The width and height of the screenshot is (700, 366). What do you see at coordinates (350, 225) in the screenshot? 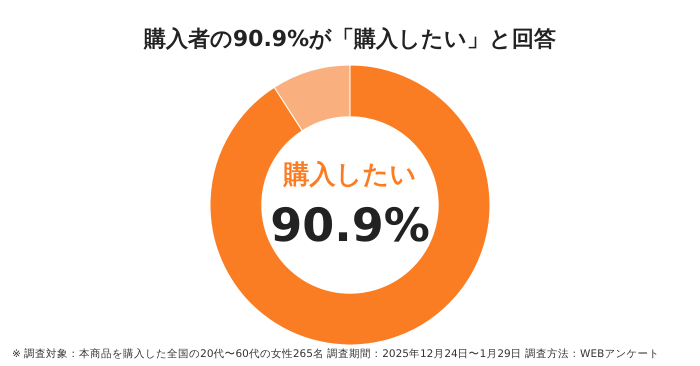
I see `data-label: 90.9%` at bounding box center [350, 225].